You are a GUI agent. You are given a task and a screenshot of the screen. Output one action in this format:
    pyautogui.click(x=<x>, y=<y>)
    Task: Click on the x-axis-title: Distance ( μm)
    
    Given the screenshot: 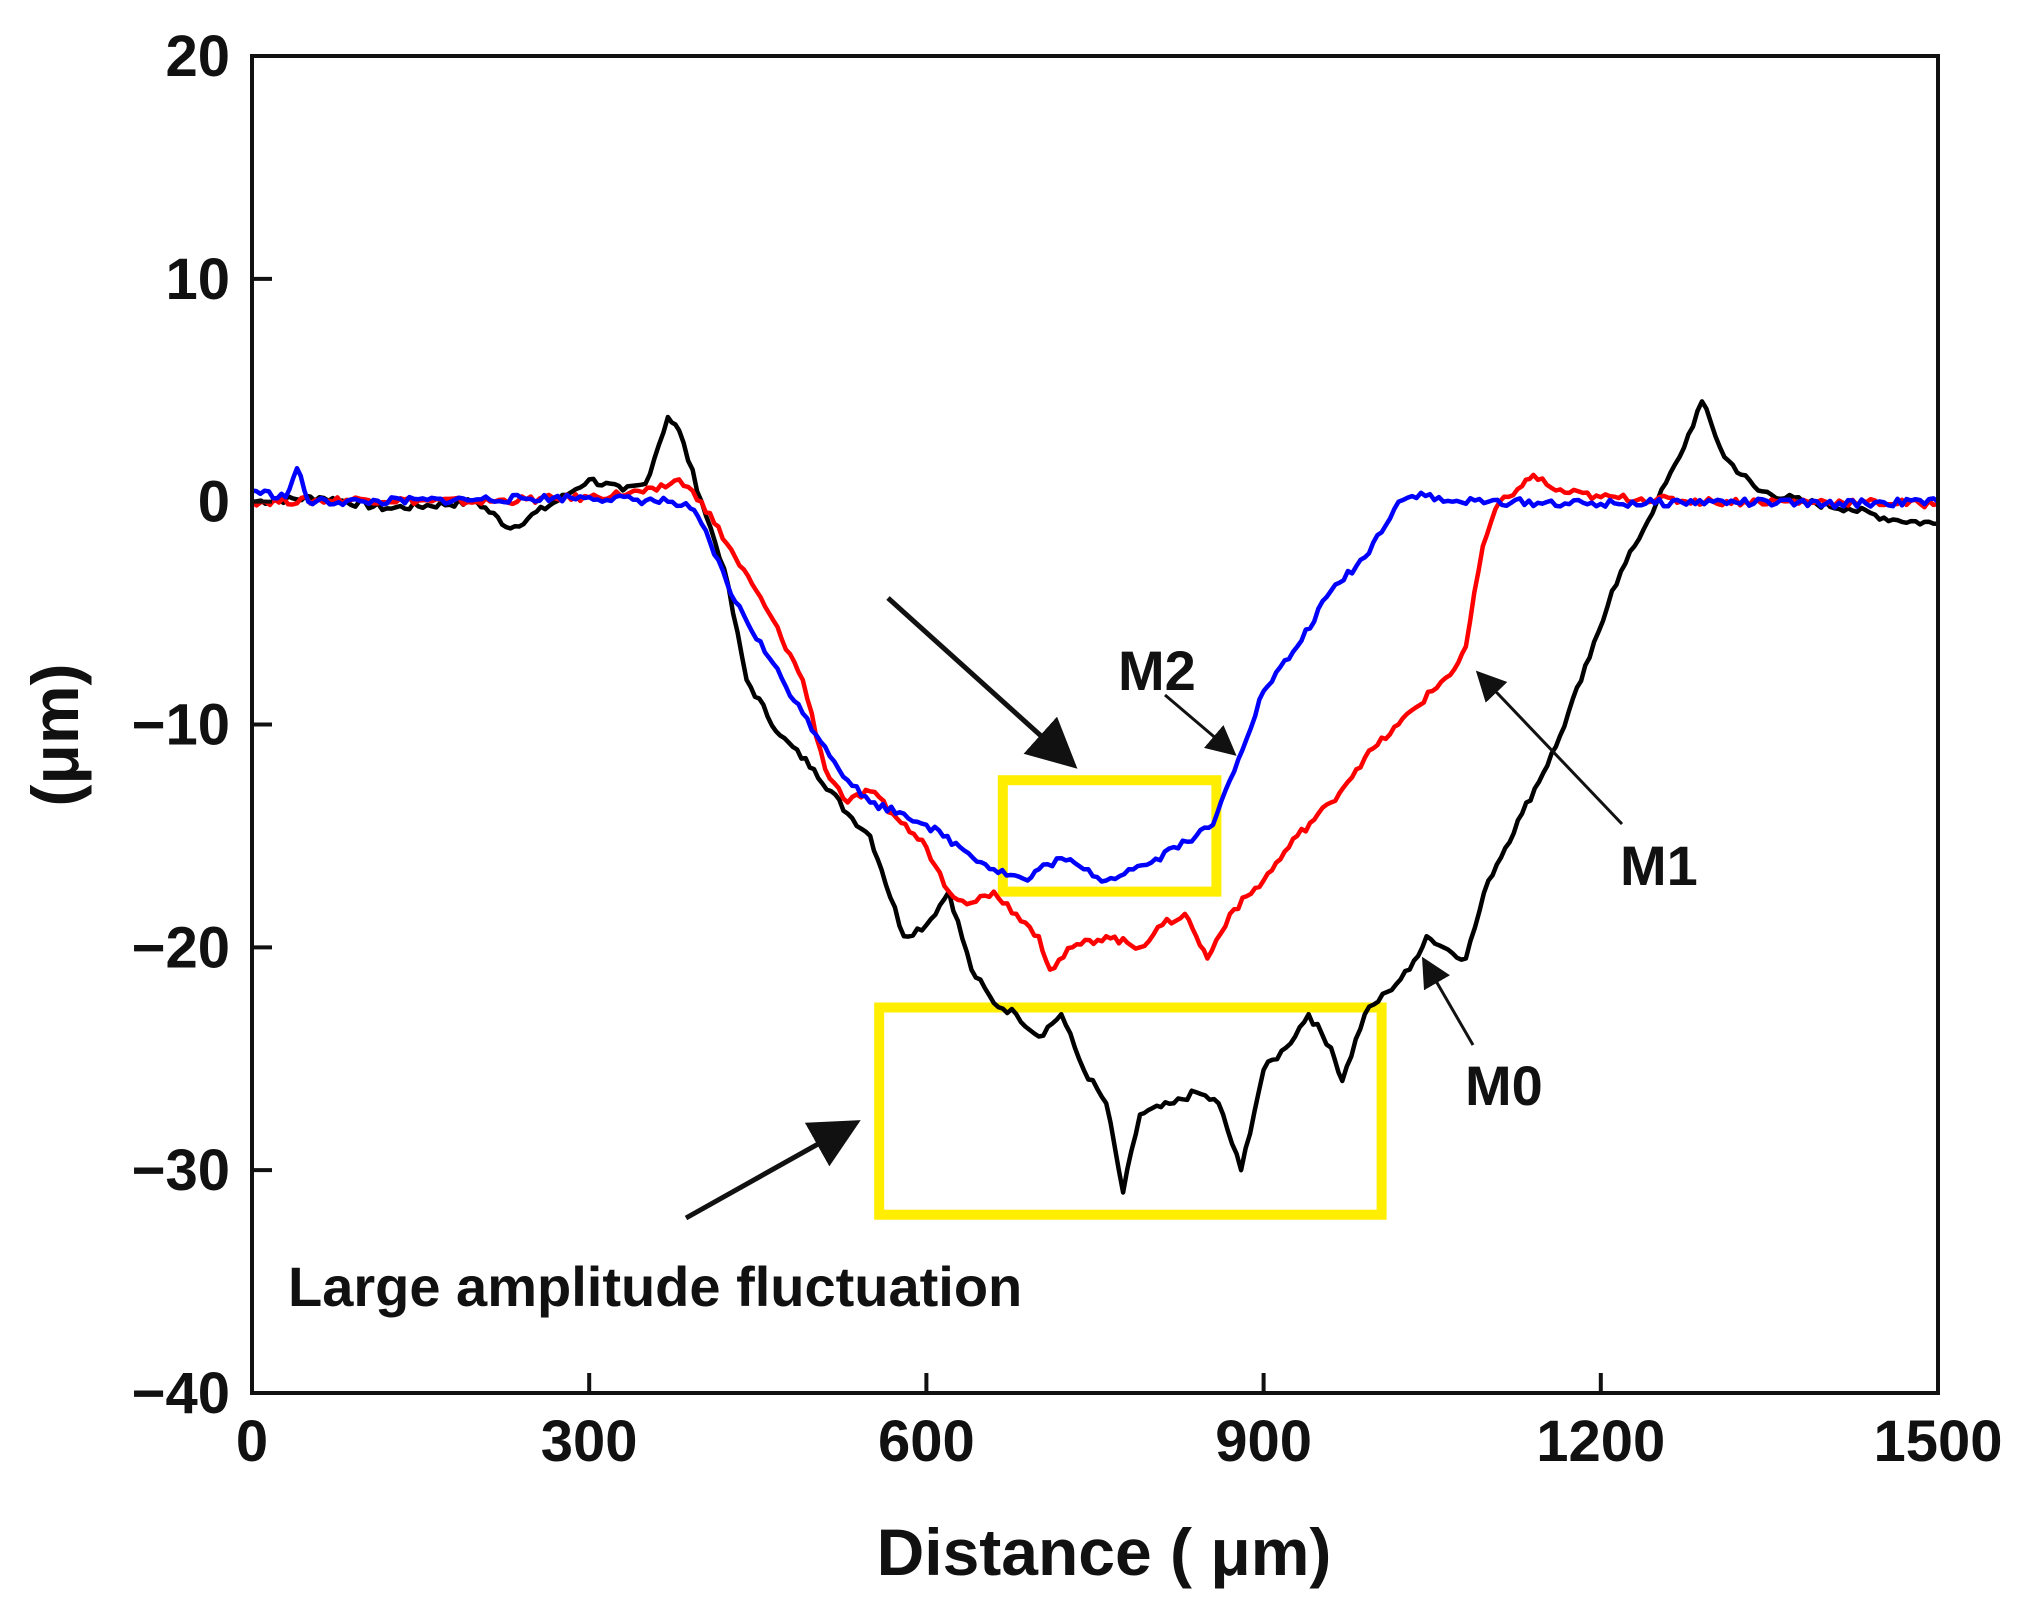 What is the action you would take?
    pyautogui.click(x=1104, y=1552)
    